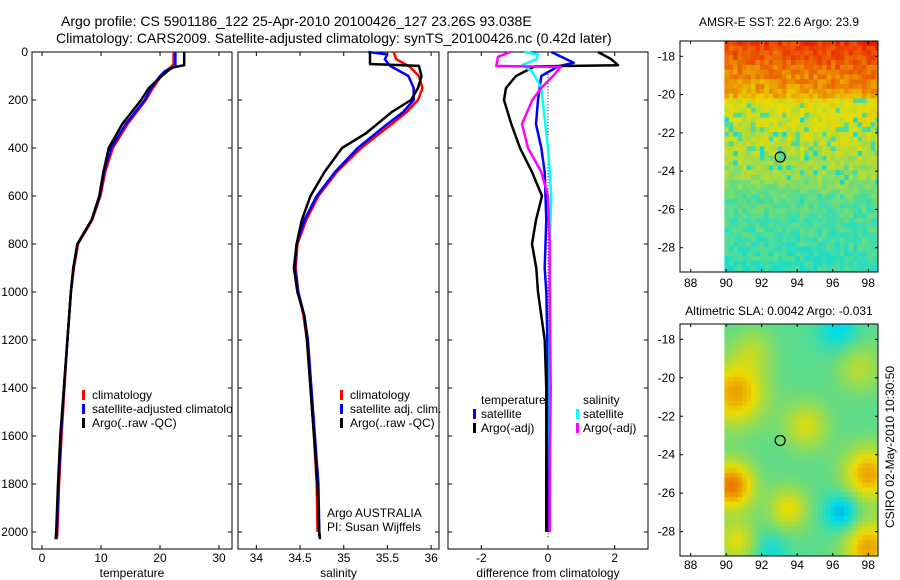  Describe the element at coordinates (779, 311) in the screenshot. I see `sla-map-title: Altimetric SLA: 0.0042 Argo: -0.031` at that location.